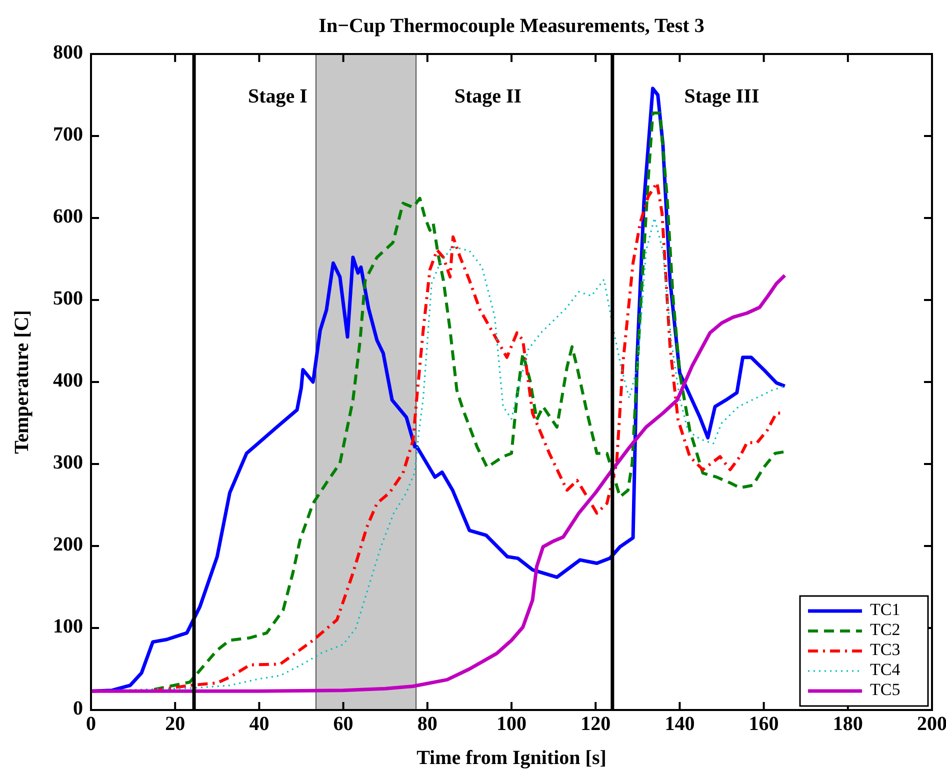 The height and width of the screenshot is (772, 946). What do you see at coordinates (343, 724) in the screenshot?
I see `x-tick-label: 60` at bounding box center [343, 724].